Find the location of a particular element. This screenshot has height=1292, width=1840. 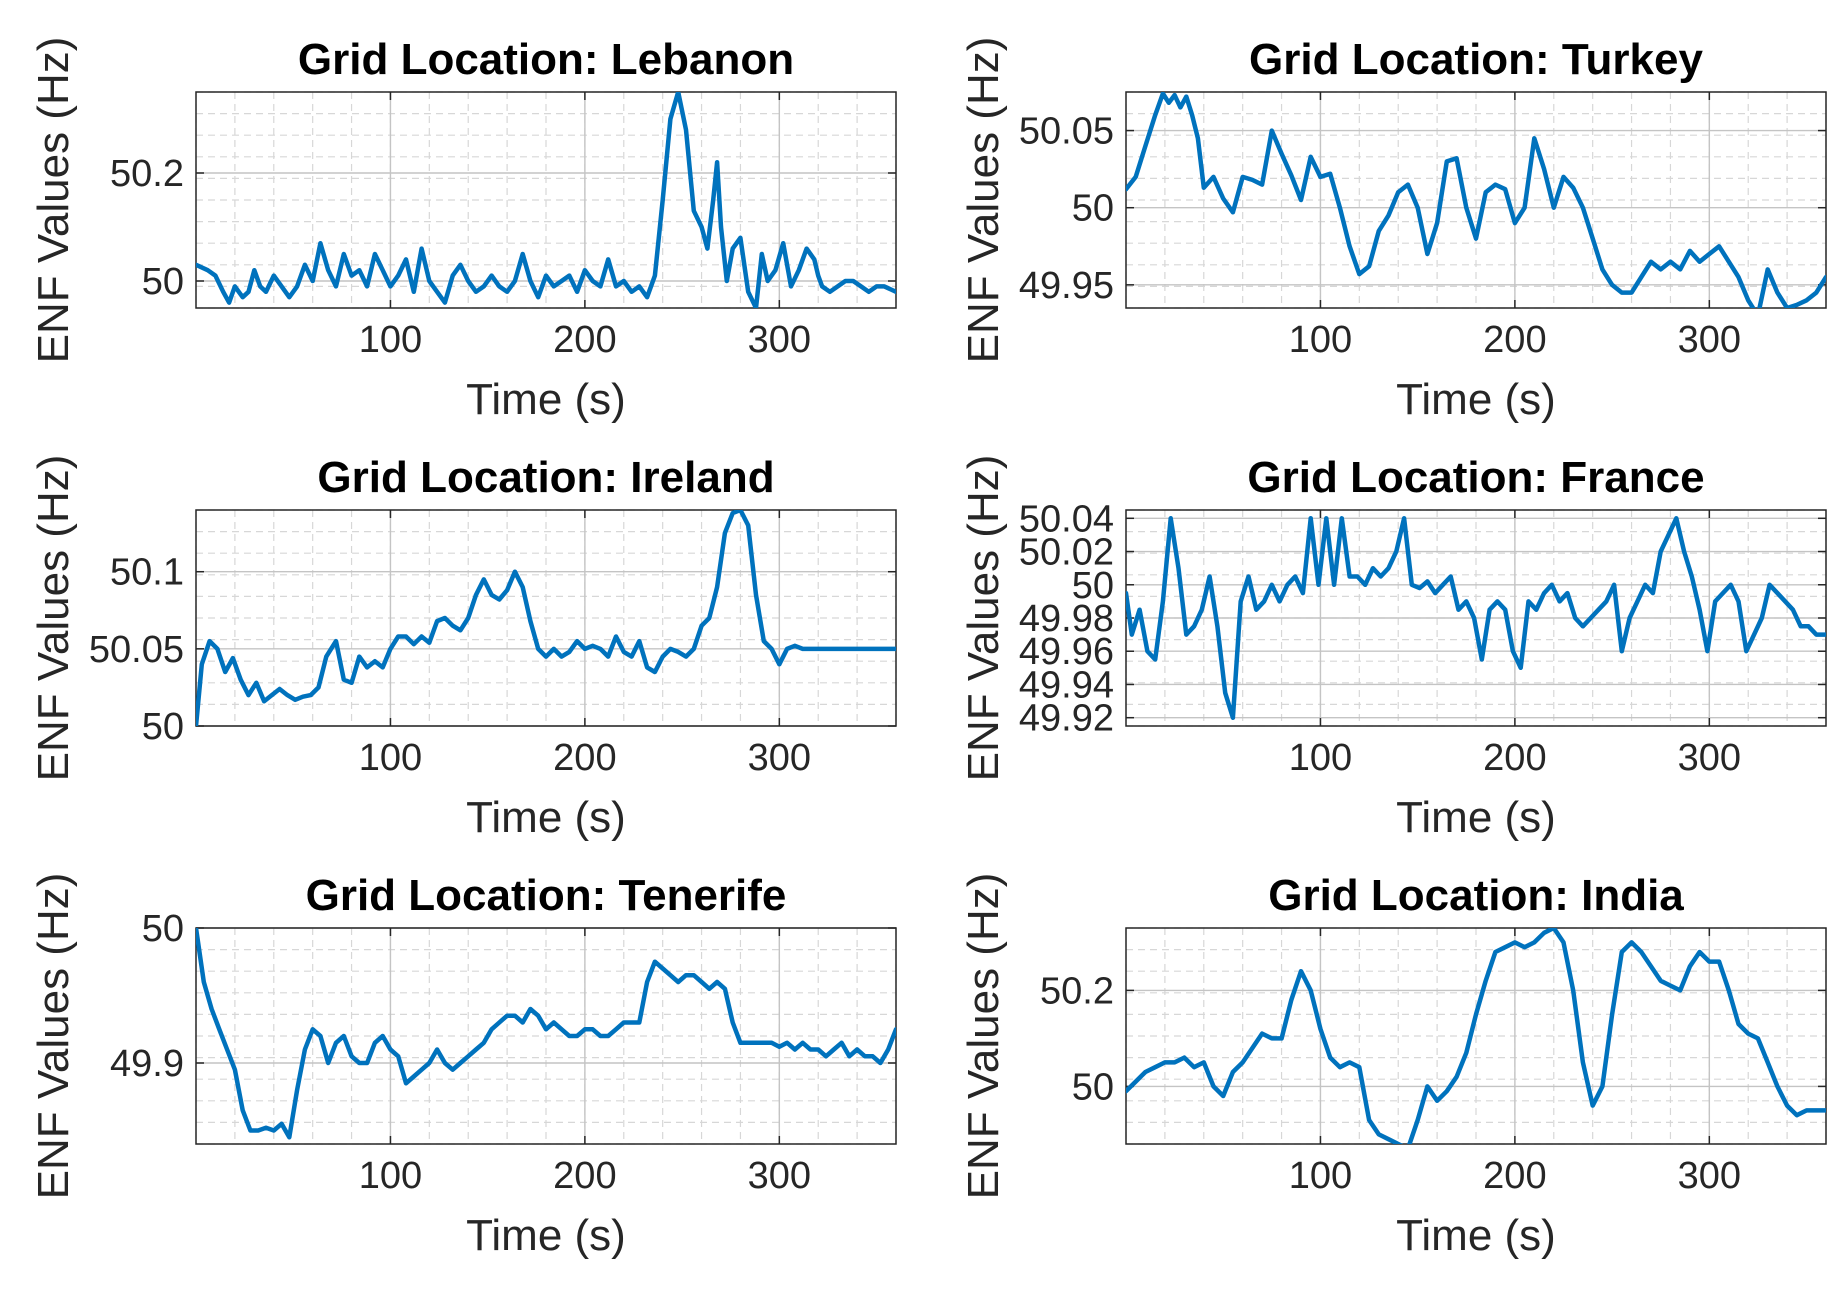

y-tick-label: 49.94 is located at coordinates (1066, 685).